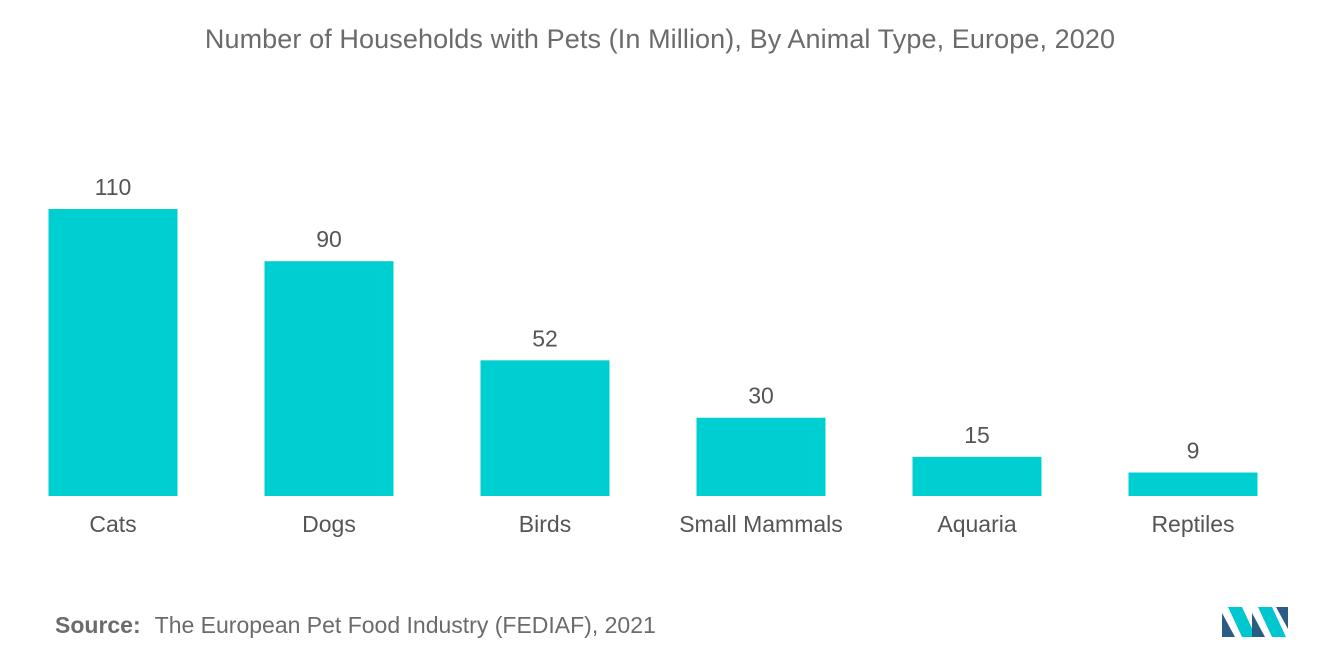 The image size is (1320, 665). I want to click on bar-small-mammals, so click(761, 456).